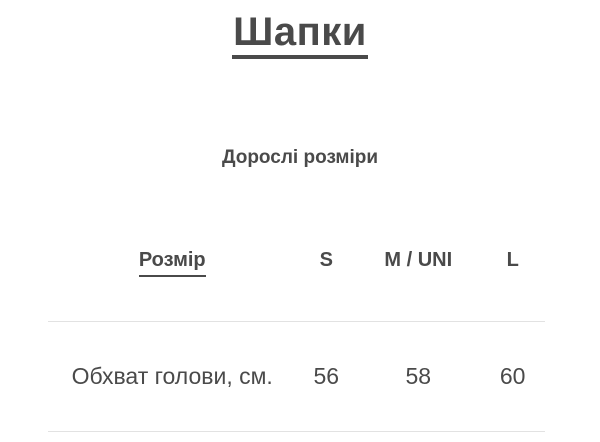  What do you see at coordinates (418, 260) in the screenshot?
I see `column-header-m-uni: M / UNI` at bounding box center [418, 260].